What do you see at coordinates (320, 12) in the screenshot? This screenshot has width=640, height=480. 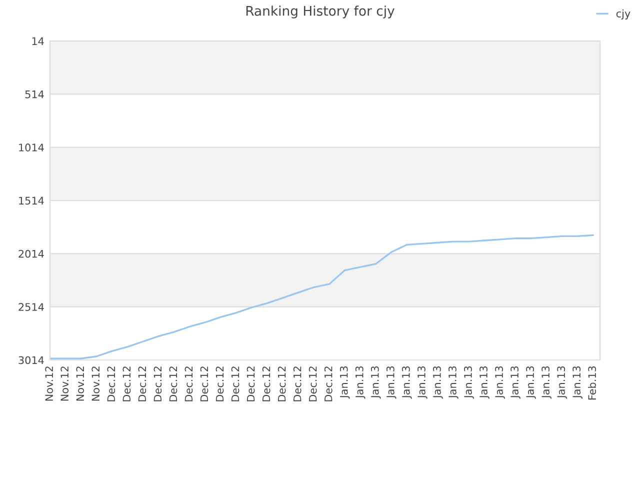 I see `chart-title: Ranking History for cjy` at bounding box center [320, 12].